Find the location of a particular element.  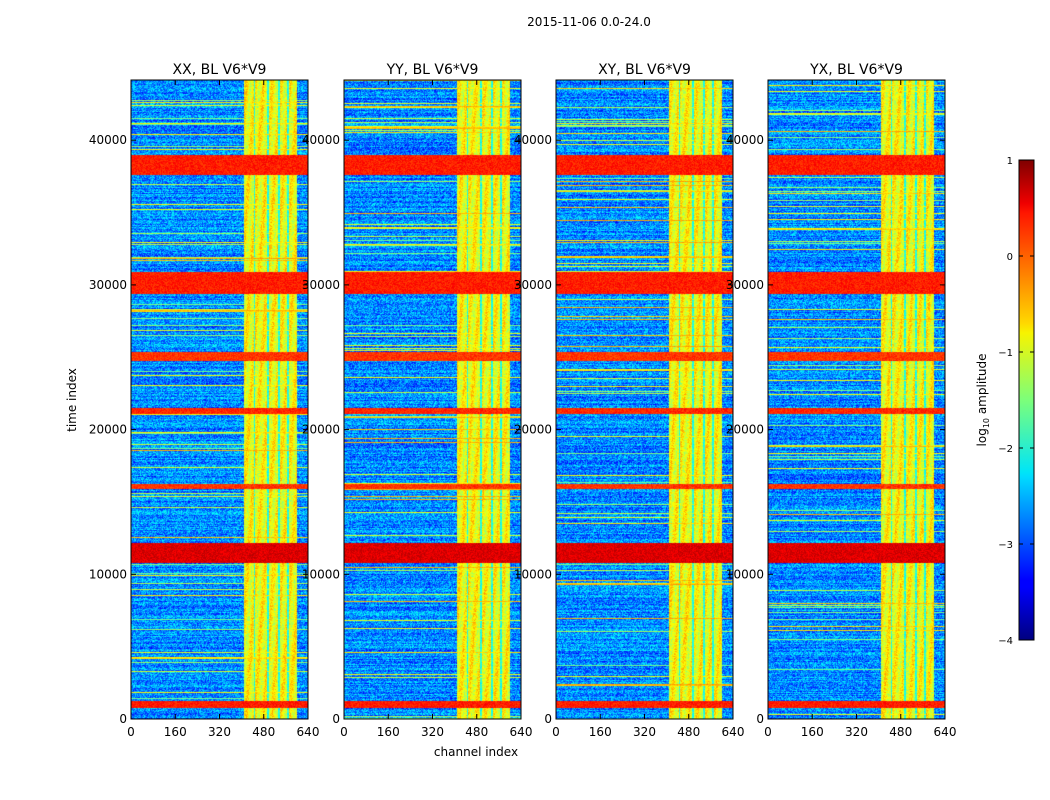

panel-title-3: XY, BL V6*V9 is located at coordinates (644, 70).